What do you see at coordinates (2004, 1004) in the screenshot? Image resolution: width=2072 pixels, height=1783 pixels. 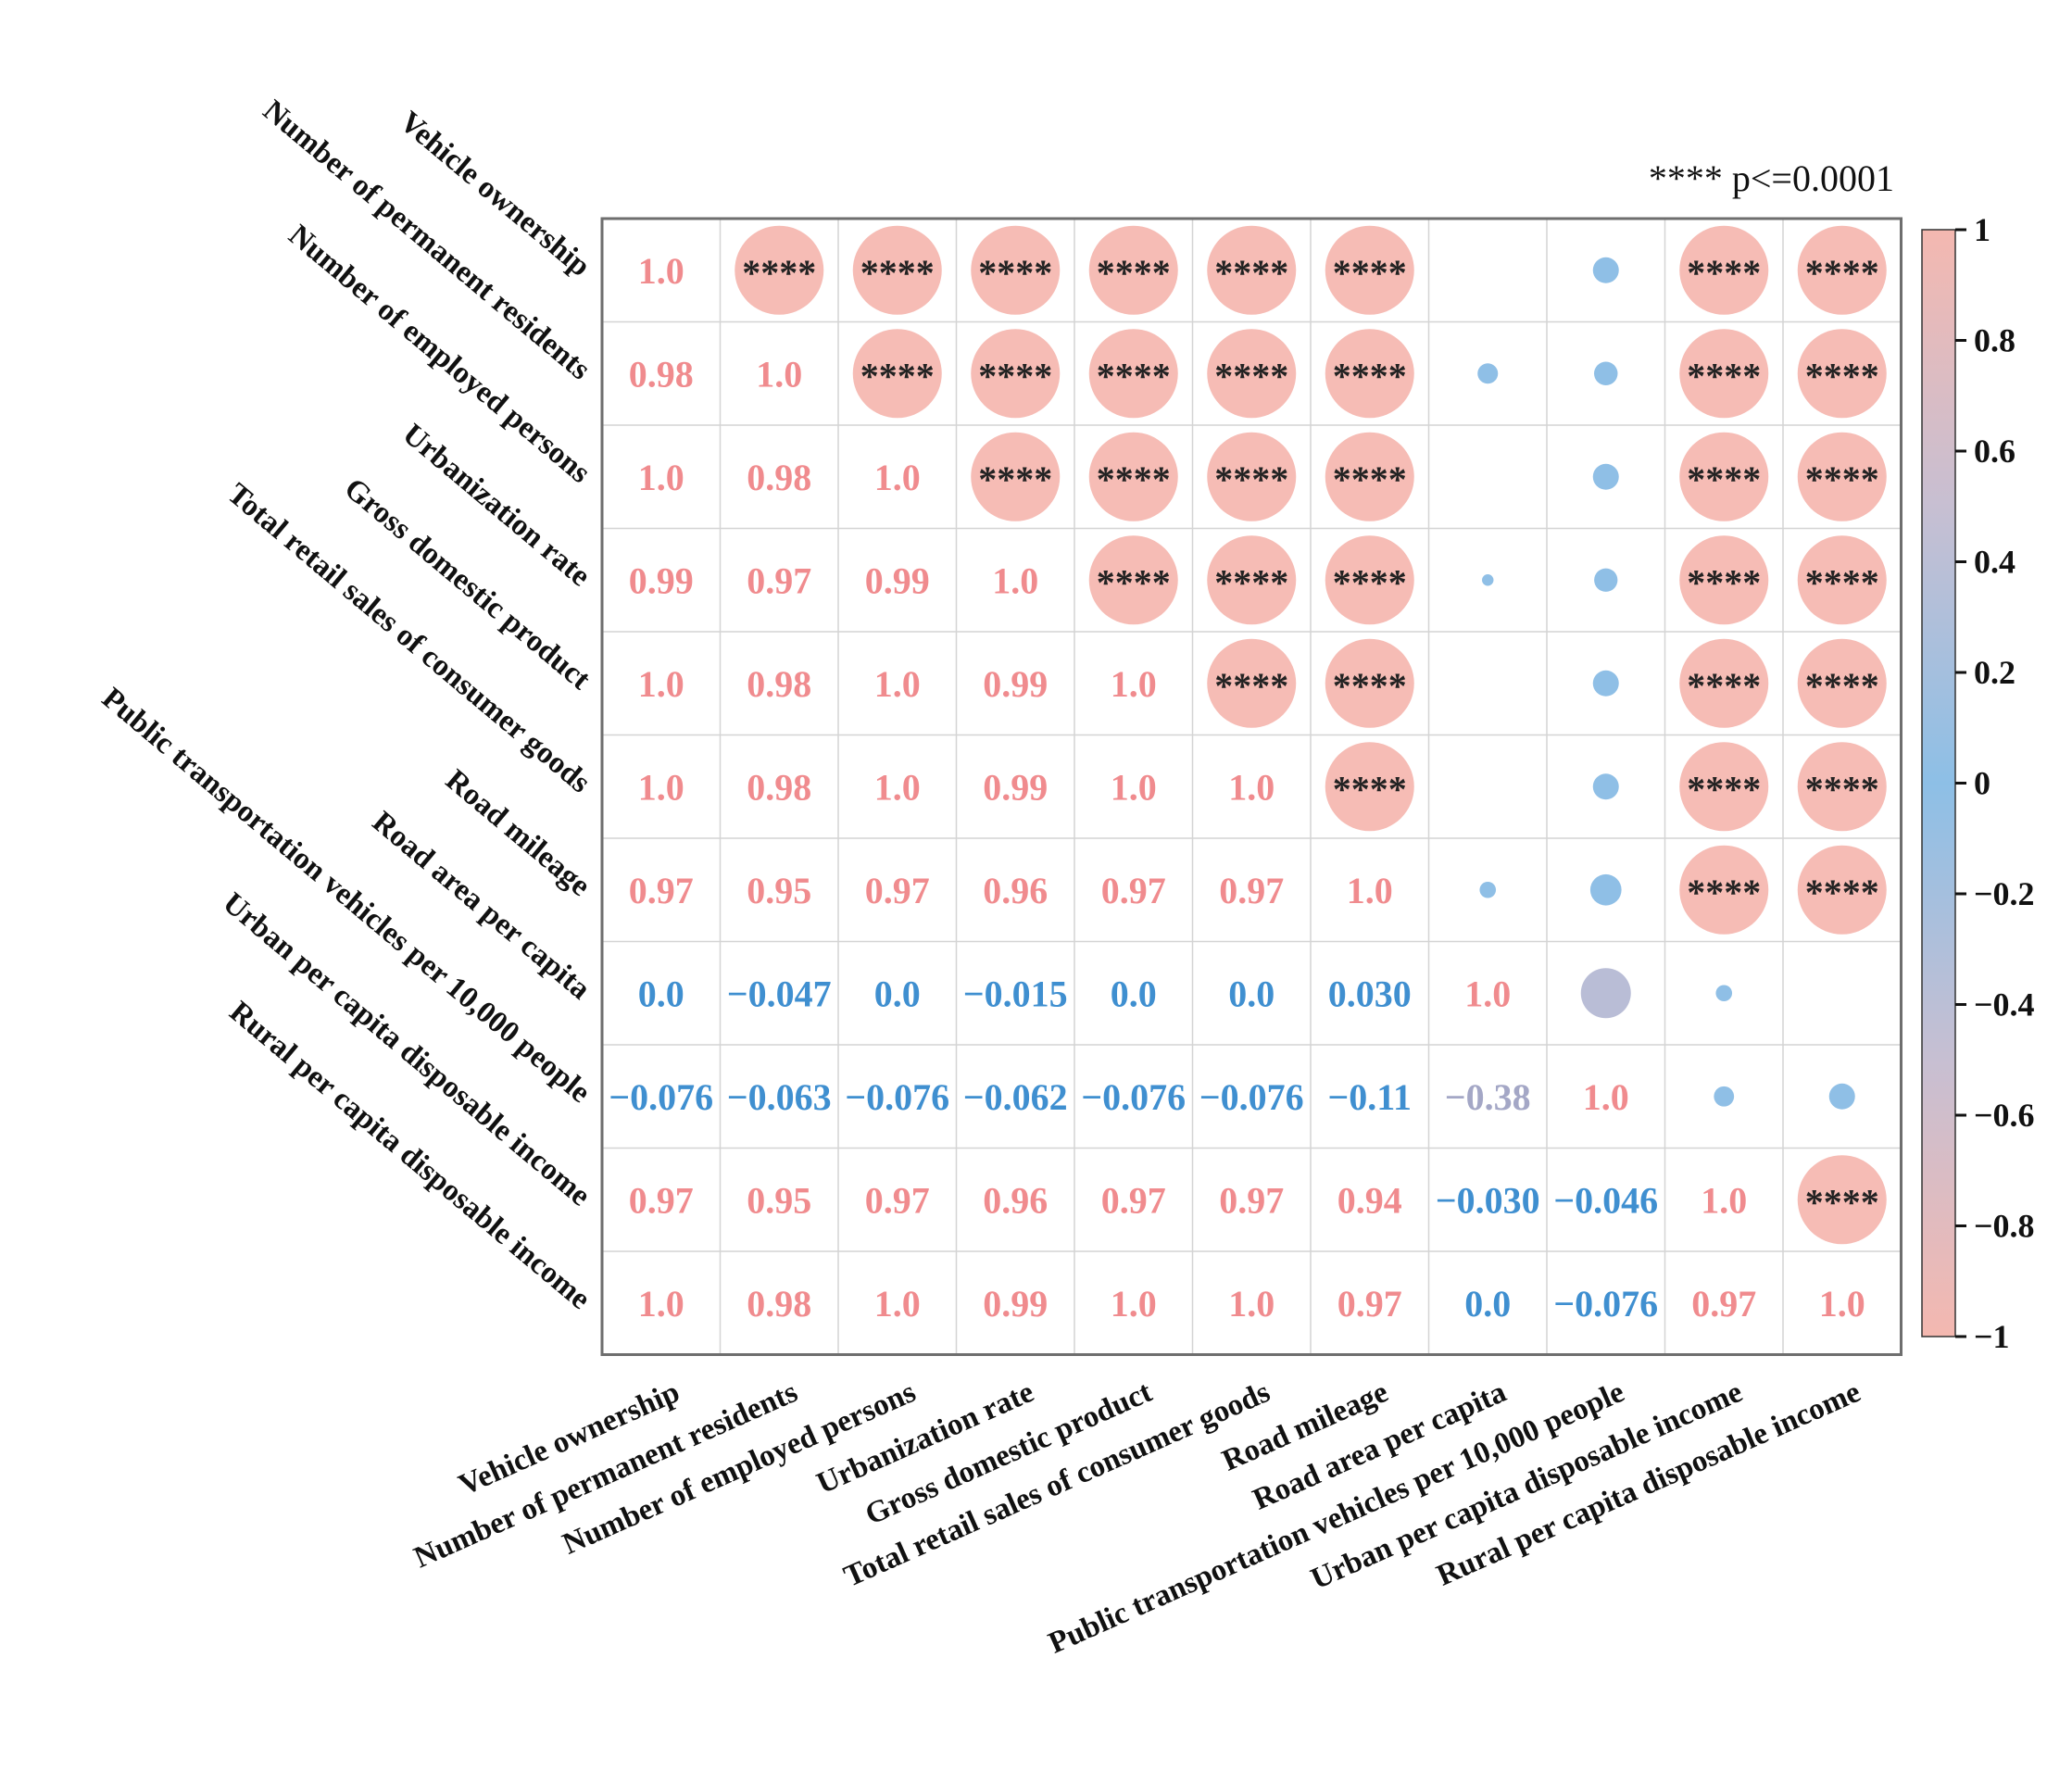 I see `colorbar-tick-label: −0.4` at bounding box center [2004, 1004].